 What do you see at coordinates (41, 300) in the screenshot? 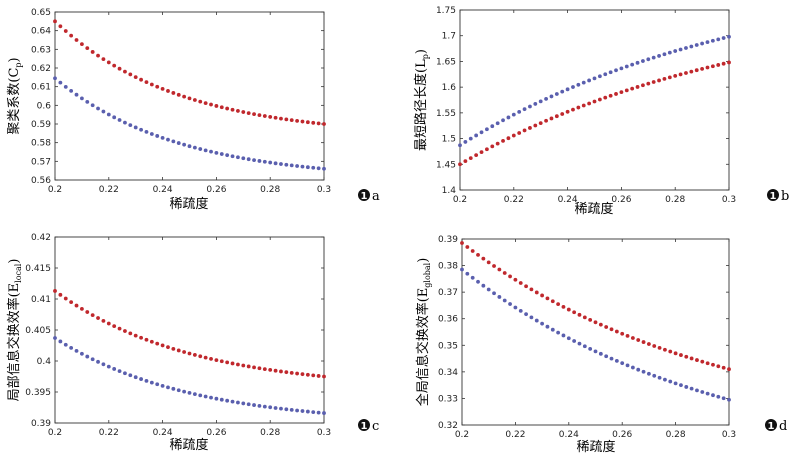
I see `y-tick-label: 0.41` at bounding box center [41, 300].